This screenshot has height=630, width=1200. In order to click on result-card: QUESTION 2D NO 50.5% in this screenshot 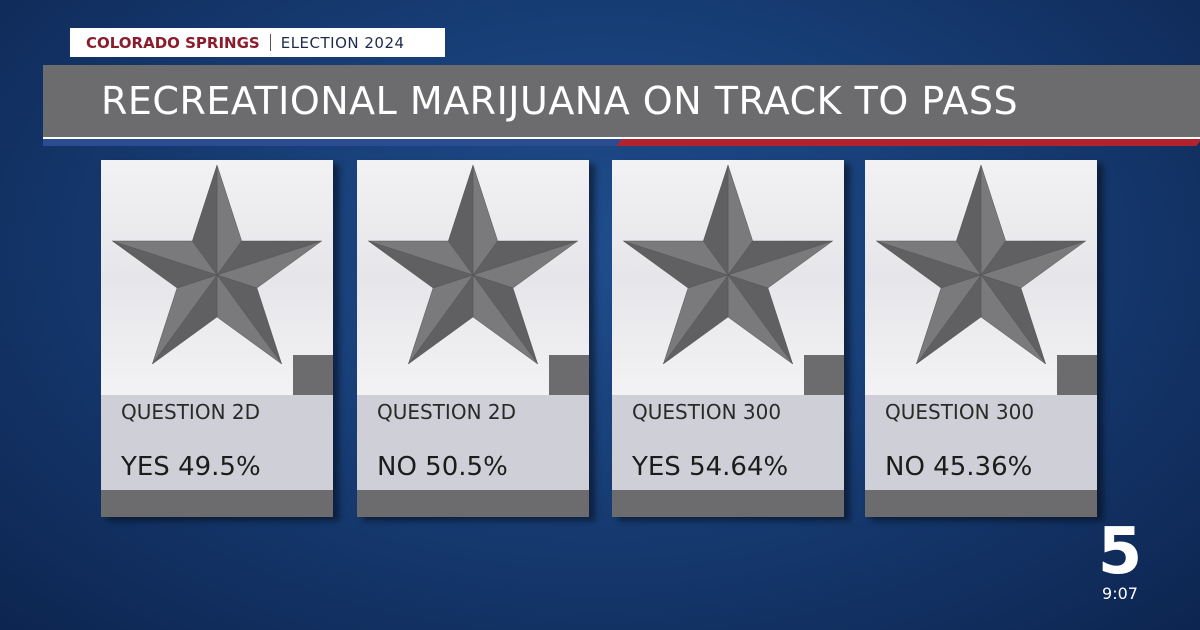, I will do `click(473, 338)`.